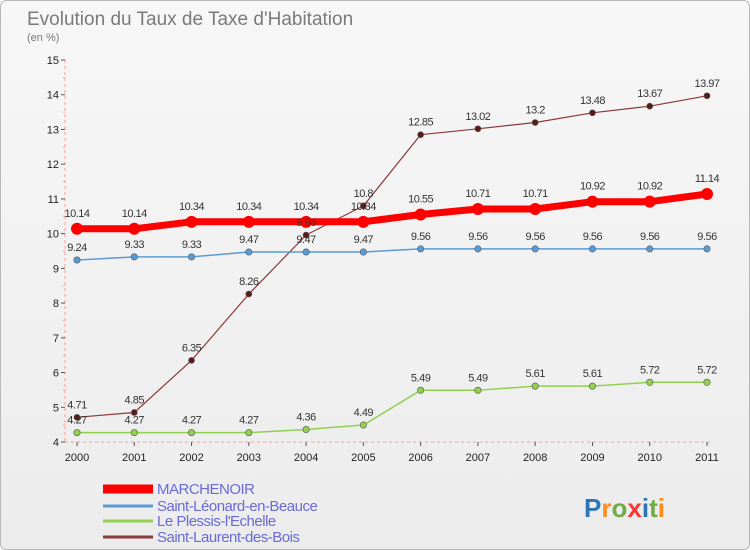 The image size is (750, 550). What do you see at coordinates (56, 443) in the screenshot?
I see `y-tick-label: 4` at bounding box center [56, 443].